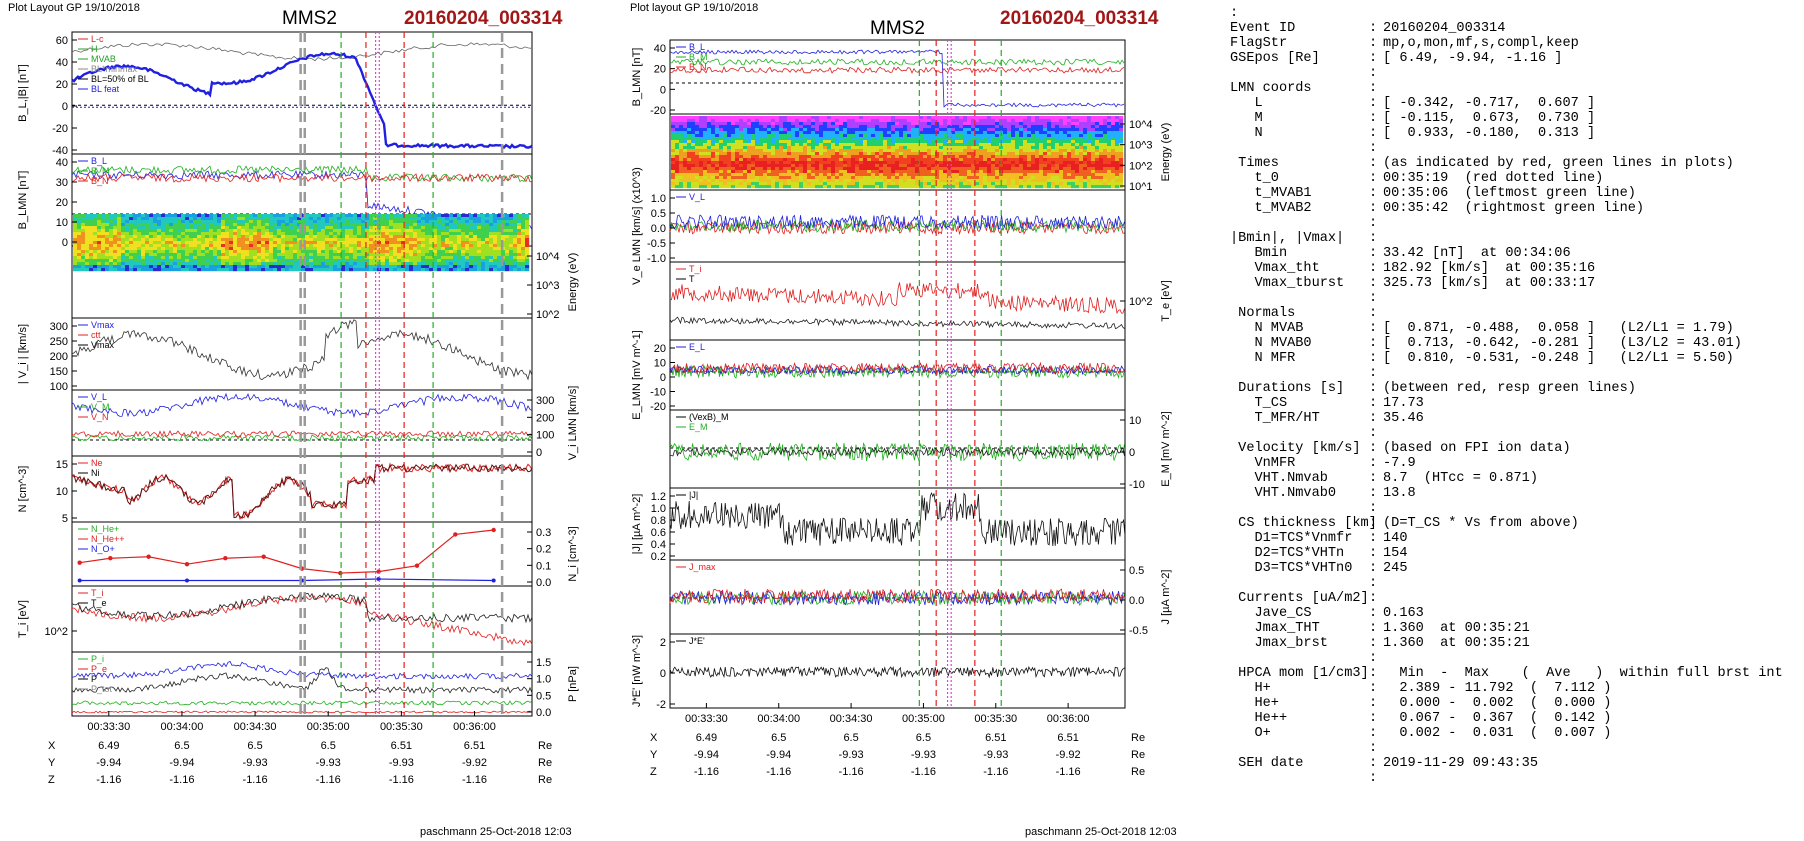 This screenshot has height=841, width=1804. I want to click on y-tick-label-right: 0.0, so click(543, 713).